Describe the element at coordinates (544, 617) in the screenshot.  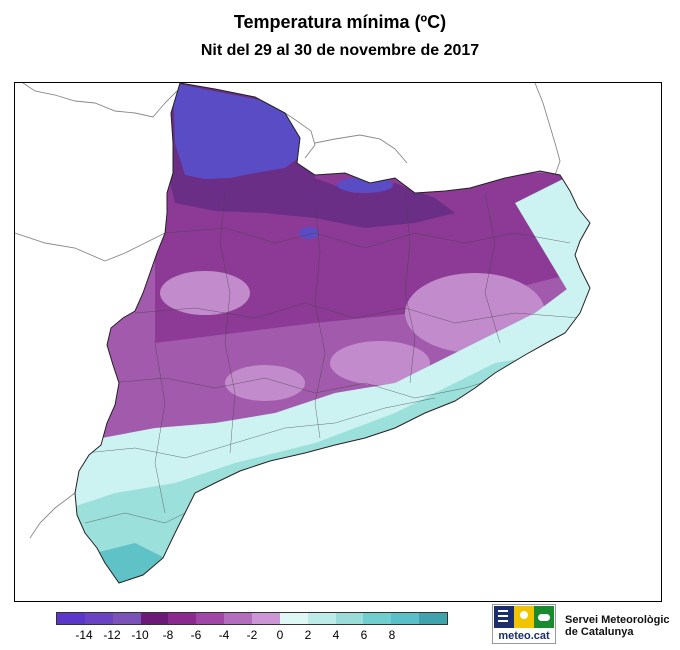
I see `logo-cloud-icon` at that location.